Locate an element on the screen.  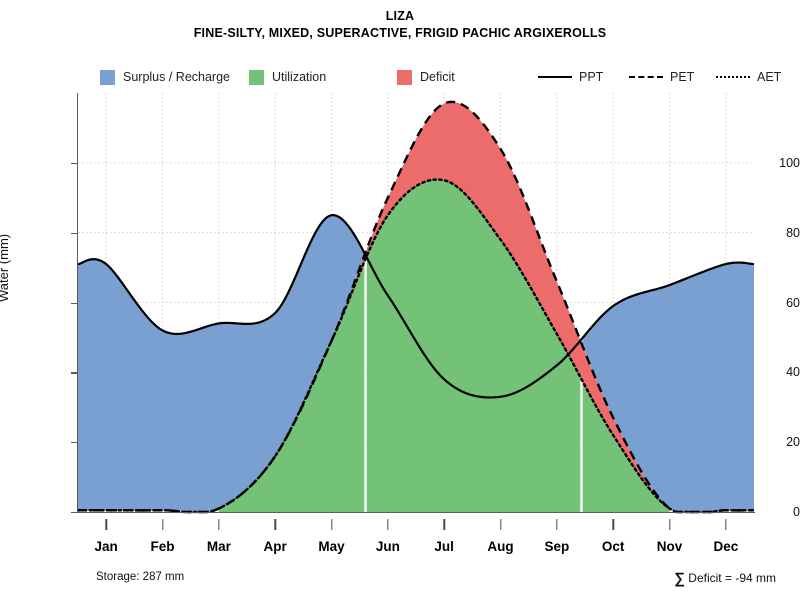
legend-label: AET is located at coordinates (769, 77).